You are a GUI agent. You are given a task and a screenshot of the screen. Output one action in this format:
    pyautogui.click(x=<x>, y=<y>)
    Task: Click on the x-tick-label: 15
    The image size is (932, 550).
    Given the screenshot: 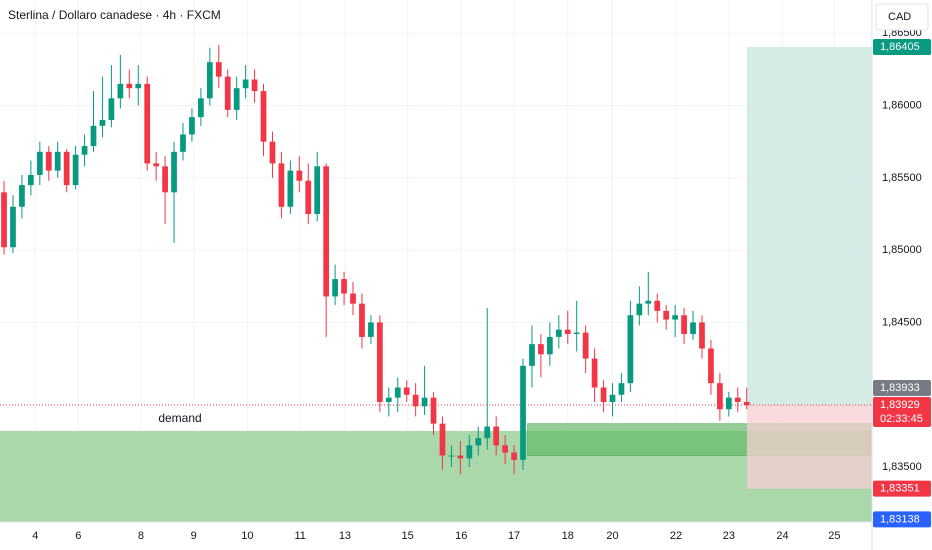 What is the action you would take?
    pyautogui.click(x=407, y=536)
    